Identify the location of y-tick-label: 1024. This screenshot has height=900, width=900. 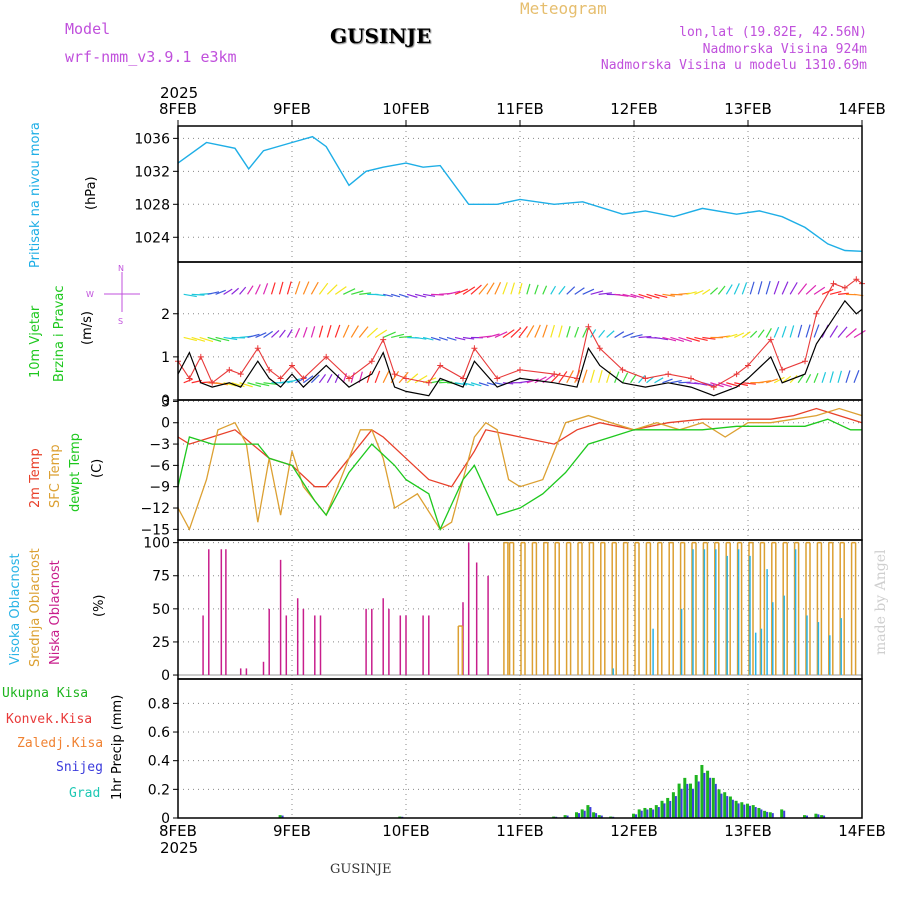
(152, 238).